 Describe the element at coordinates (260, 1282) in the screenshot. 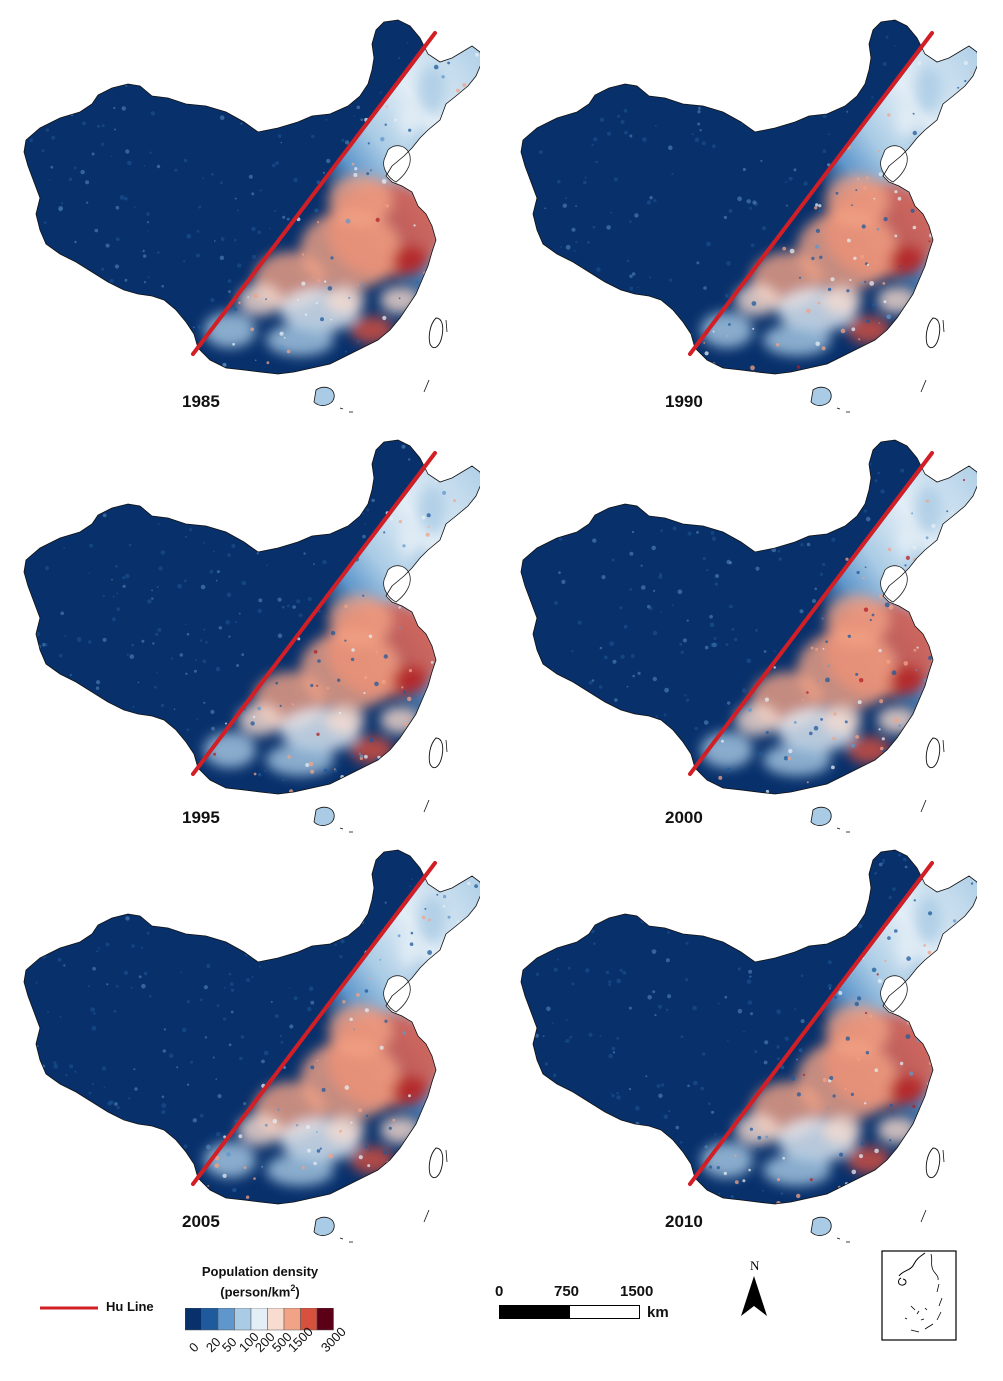

I see `density-legend-title: Population density (person/km2)` at that location.